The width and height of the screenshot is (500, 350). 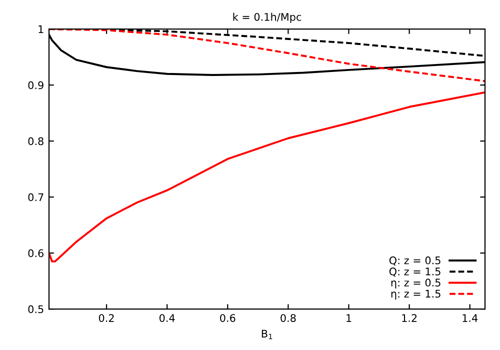 What do you see at coordinates (415, 295) in the screenshot?
I see `legend-label: η: z = 1.5` at bounding box center [415, 295].